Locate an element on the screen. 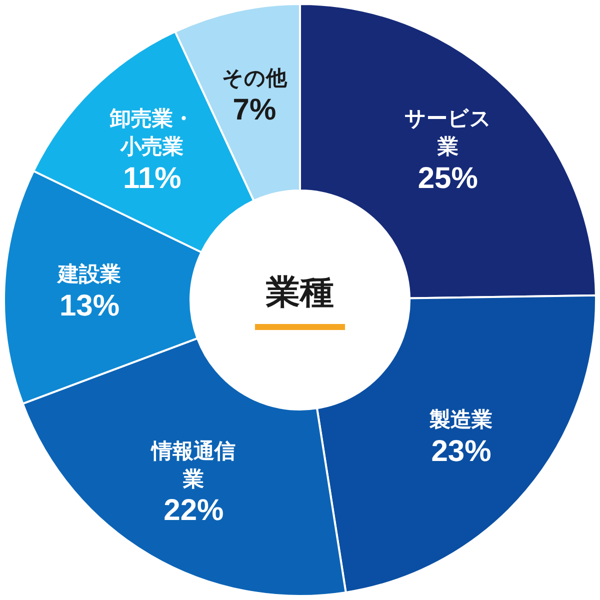 This screenshot has height=600, width=600. text: 業種 is located at coordinates (299, 292).